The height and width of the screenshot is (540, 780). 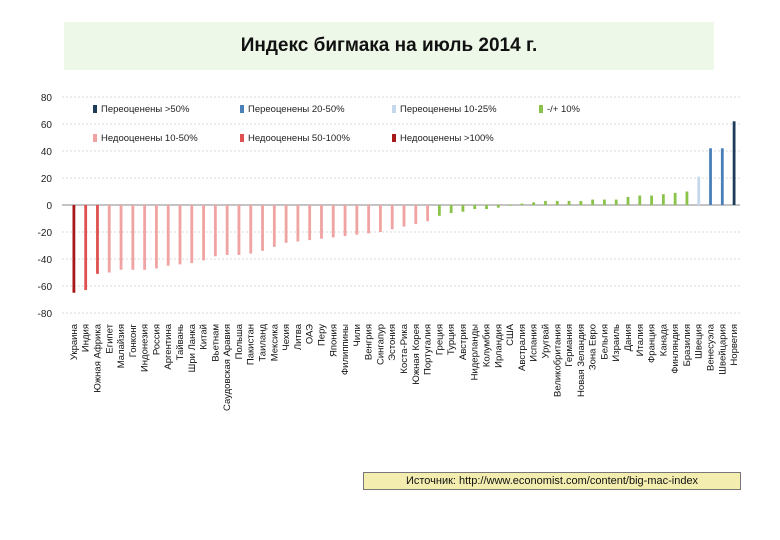 What do you see at coordinates (298, 336) in the screenshot?
I see `x-tick-label: Литва` at bounding box center [298, 336].